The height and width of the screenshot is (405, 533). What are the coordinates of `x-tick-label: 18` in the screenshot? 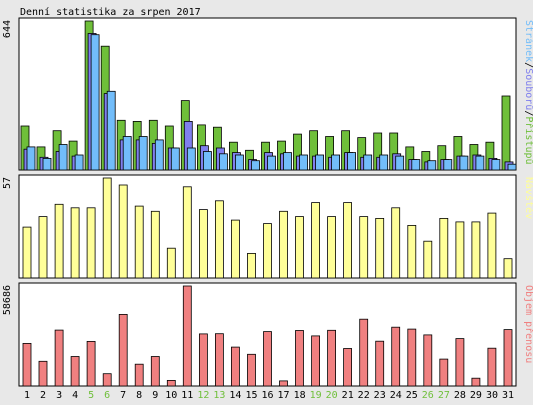 It's located at (300, 395).